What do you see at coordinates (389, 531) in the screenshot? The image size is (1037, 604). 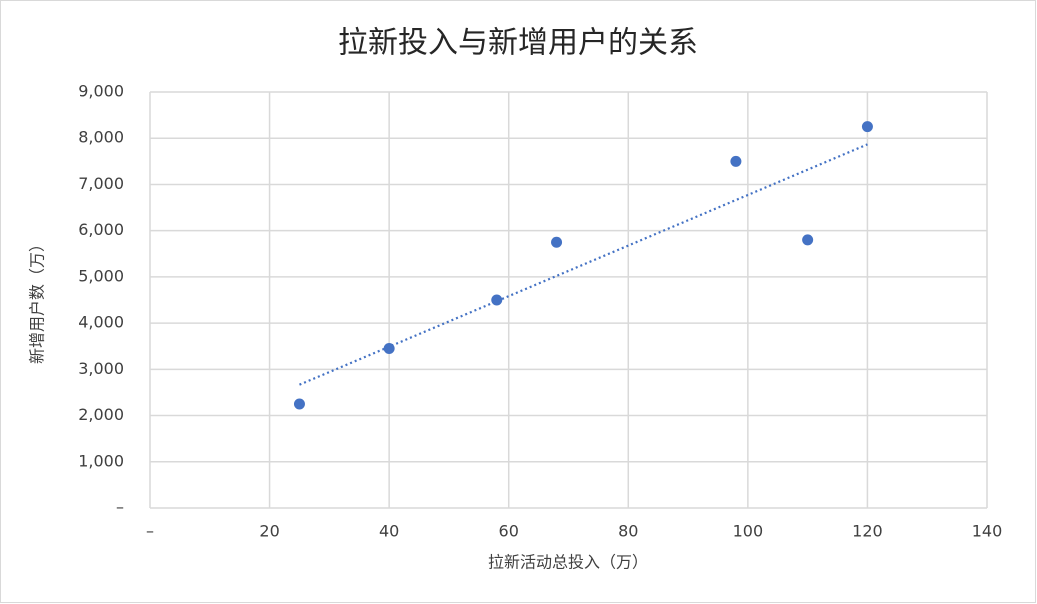 I see `x-tick-label: 40` at bounding box center [389, 531].